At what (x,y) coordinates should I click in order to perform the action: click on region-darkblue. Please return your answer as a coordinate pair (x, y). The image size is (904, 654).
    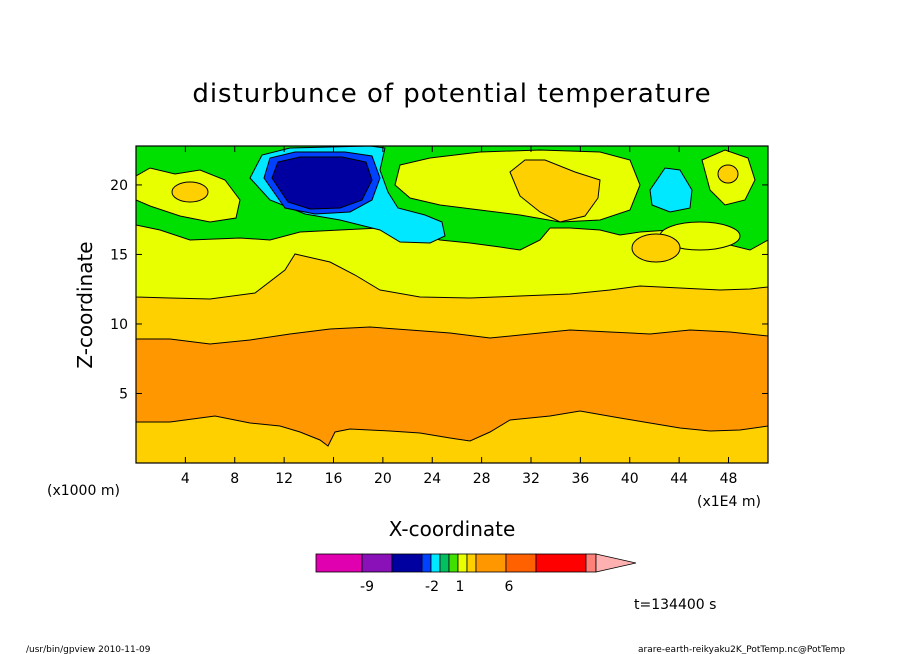
    Looking at the image, I should click on (322, 183).